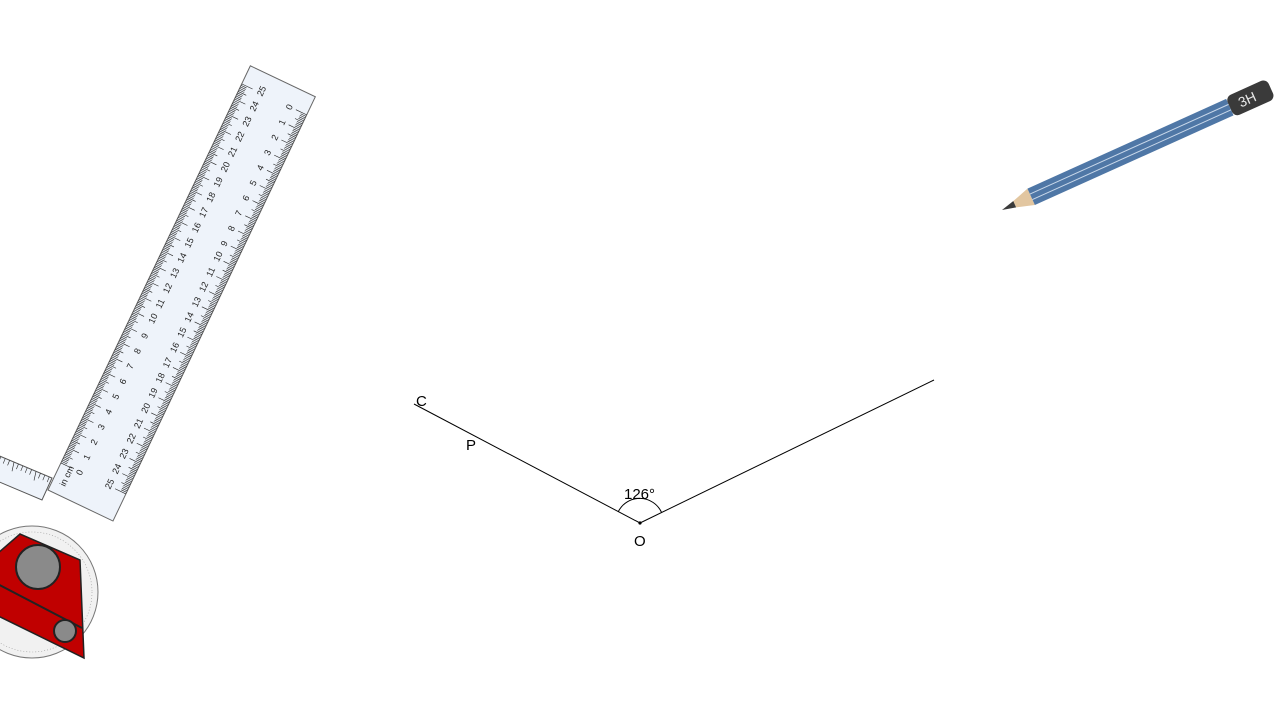 This screenshot has height=720, width=1280. I want to click on angle-construction: C P 126° O, so click(674, 464).